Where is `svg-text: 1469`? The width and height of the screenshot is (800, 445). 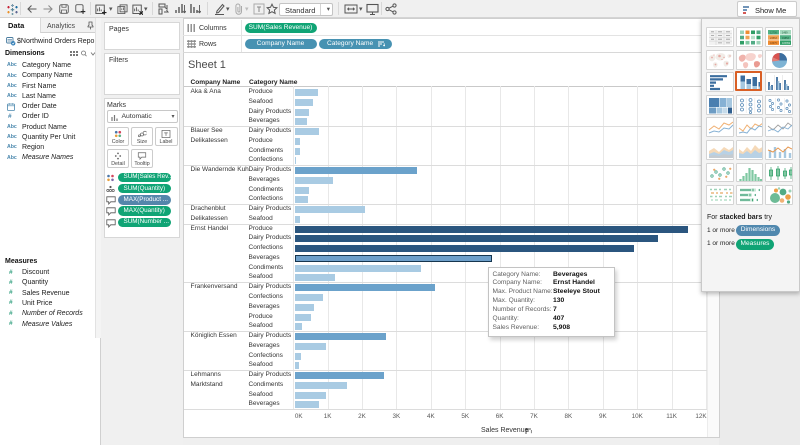 svg-text: 1469 is located at coordinates (785, 33).